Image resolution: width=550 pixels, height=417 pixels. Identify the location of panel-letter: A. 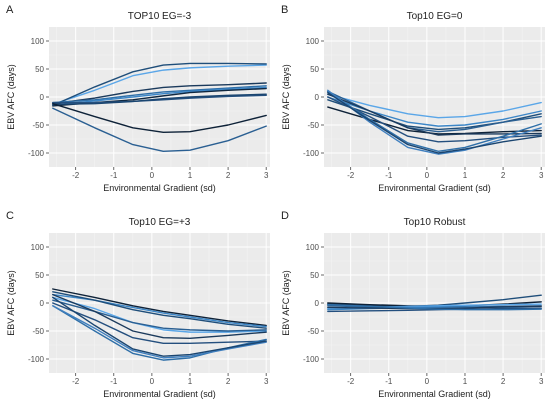
(10, 10).